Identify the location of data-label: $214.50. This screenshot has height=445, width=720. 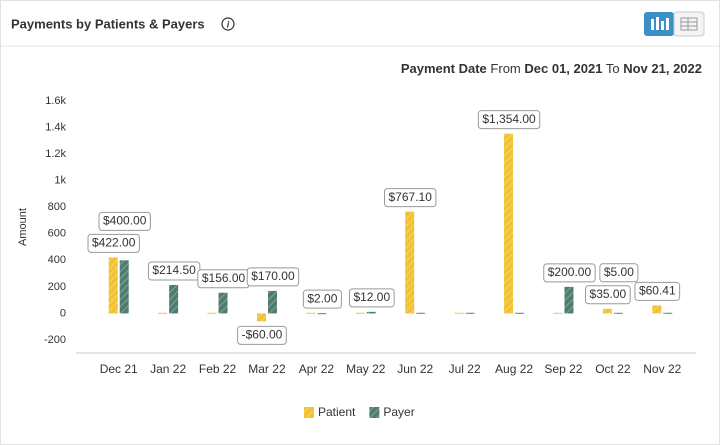
(174, 271).